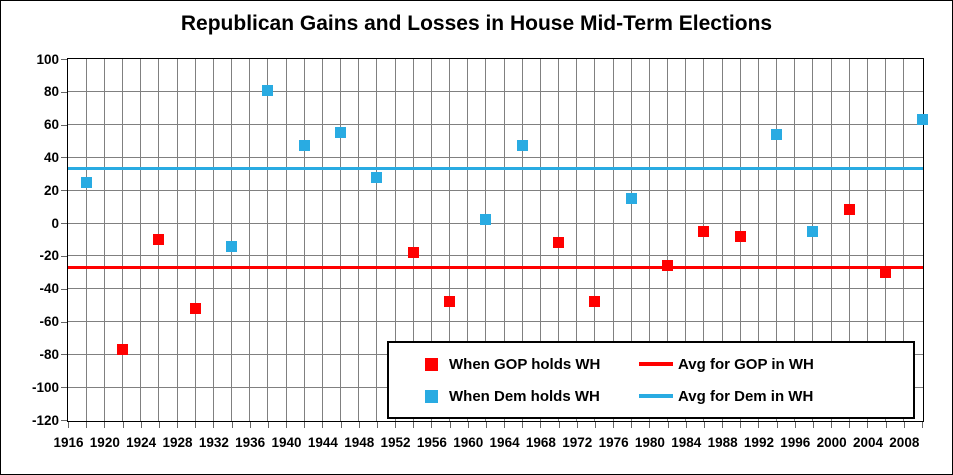 The image size is (953, 475). What do you see at coordinates (922, 120) in the screenshot?
I see `data-point-dem-2010` at bounding box center [922, 120].